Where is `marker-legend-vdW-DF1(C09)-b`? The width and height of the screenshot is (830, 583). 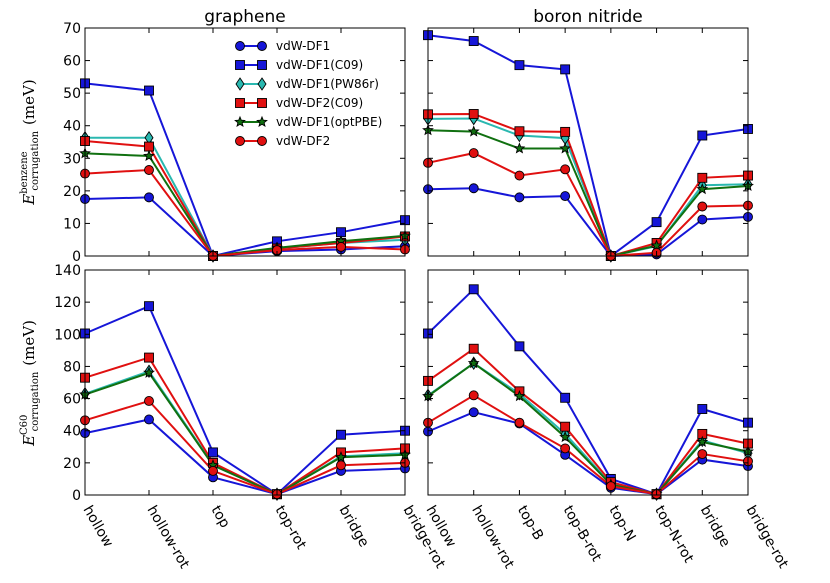
marker-legend-vdW-DF1(C09)-b is located at coordinates (262, 65).